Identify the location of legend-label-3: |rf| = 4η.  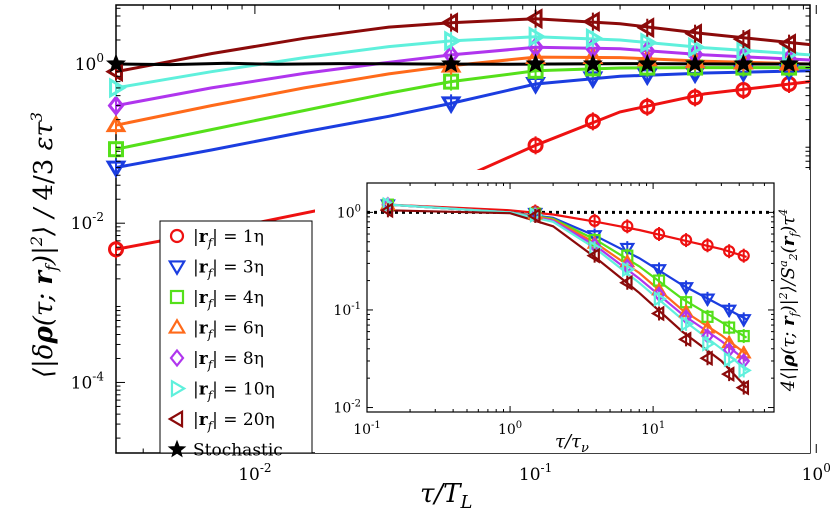
(228, 299).